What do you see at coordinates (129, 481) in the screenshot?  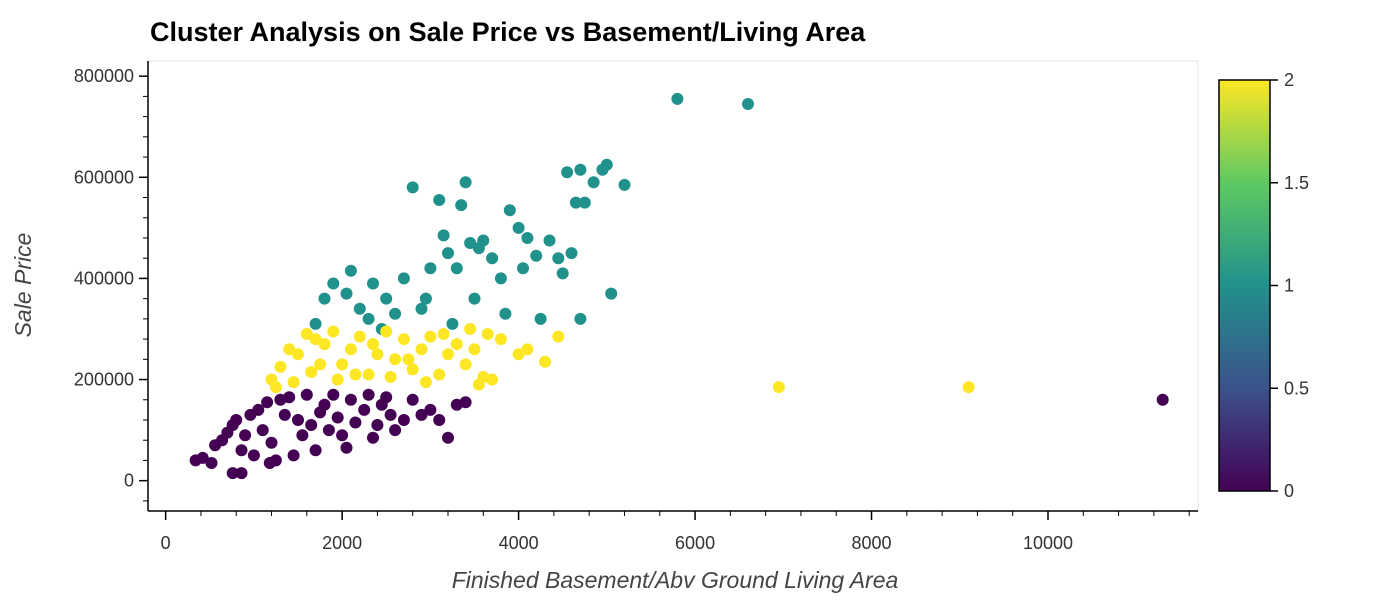 I see `y-tick-label: 0` at bounding box center [129, 481].